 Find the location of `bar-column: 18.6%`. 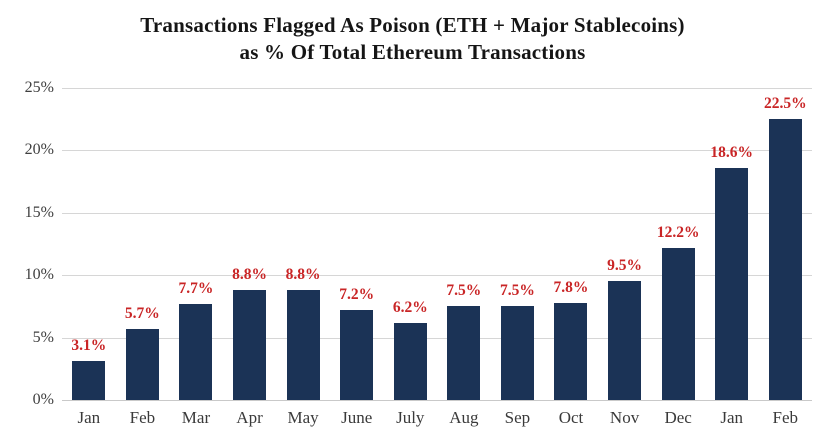

bar-column: 18.6% is located at coordinates (732, 244).